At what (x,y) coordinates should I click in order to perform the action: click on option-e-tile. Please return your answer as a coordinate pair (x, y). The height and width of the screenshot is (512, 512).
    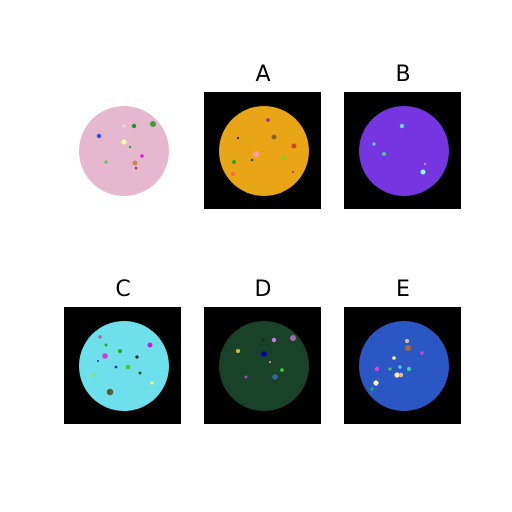
    Looking at the image, I should click on (402, 365).